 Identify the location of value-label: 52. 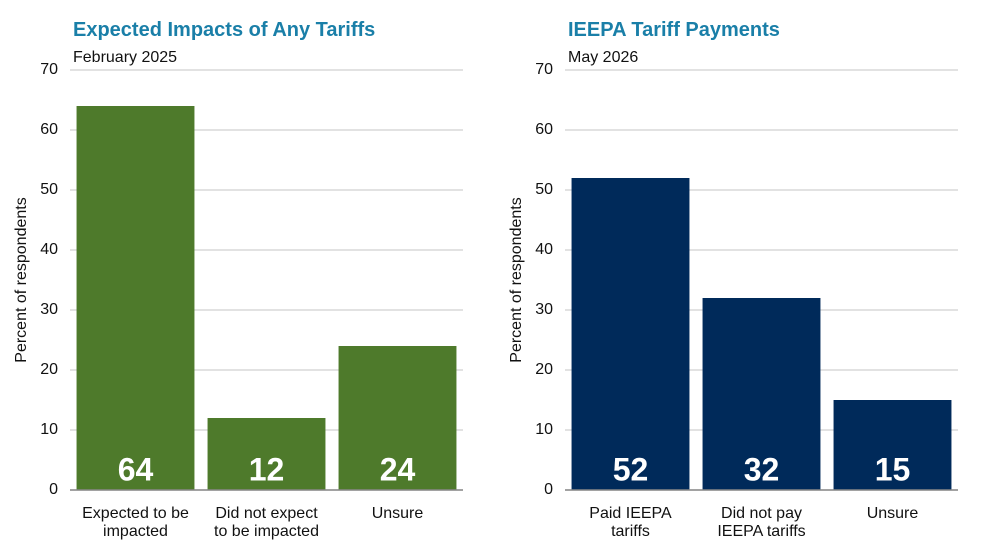
(631, 469).